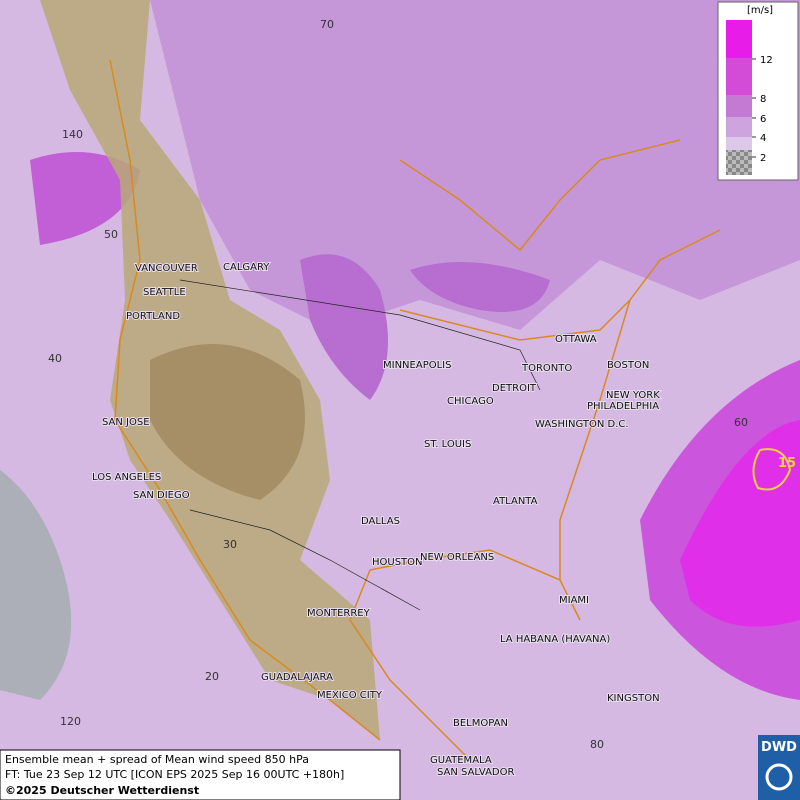  What do you see at coordinates (555, 639) in the screenshot?
I see `city-label: LA HABANA (HAVANA)` at bounding box center [555, 639].